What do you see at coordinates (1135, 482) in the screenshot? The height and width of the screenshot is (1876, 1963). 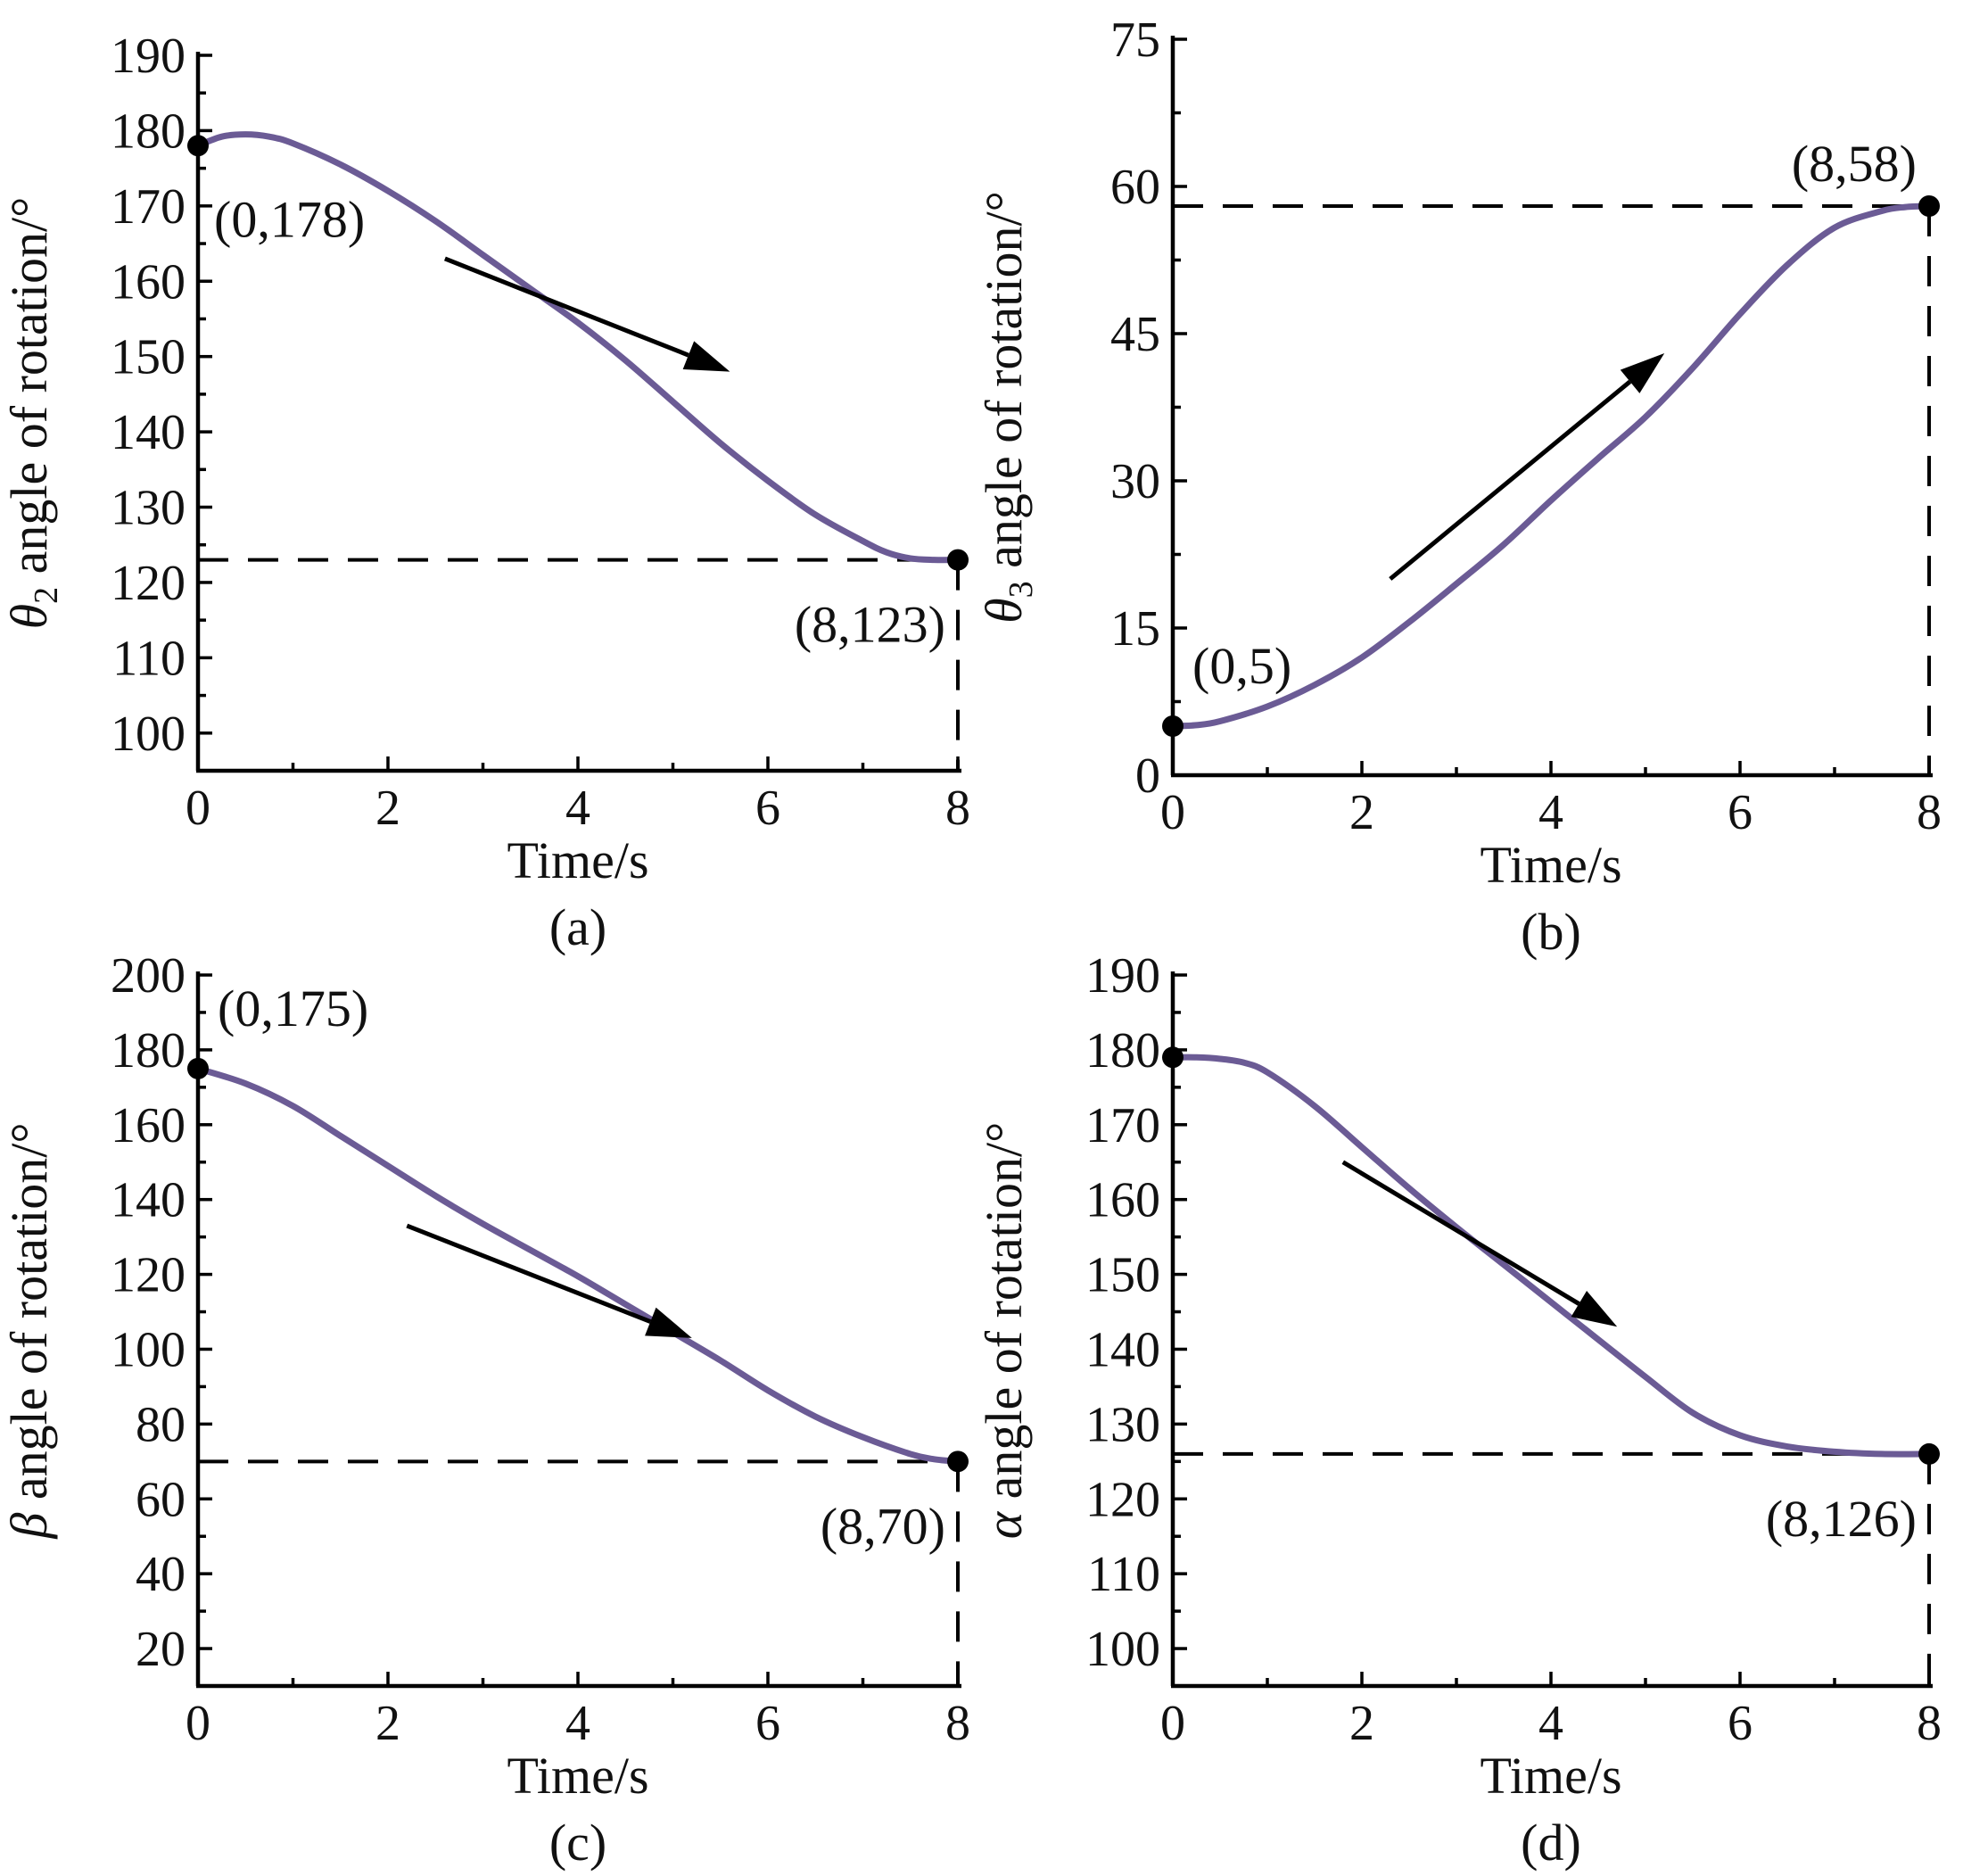 I see `y-tick-label: 30` at bounding box center [1135, 482].